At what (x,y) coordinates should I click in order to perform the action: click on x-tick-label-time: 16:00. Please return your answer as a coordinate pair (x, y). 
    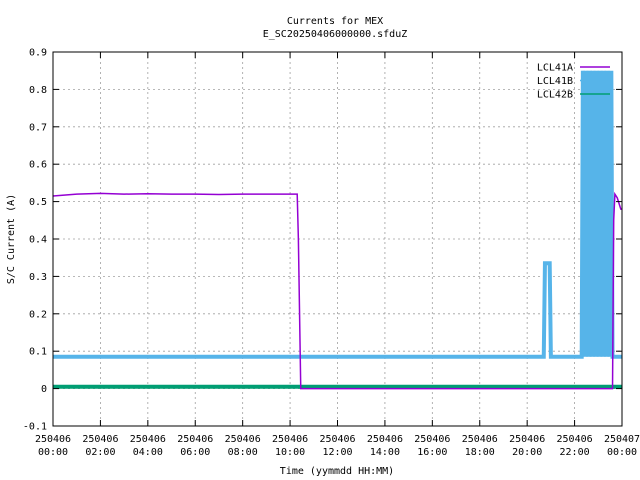
    Looking at the image, I should click on (432, 452).